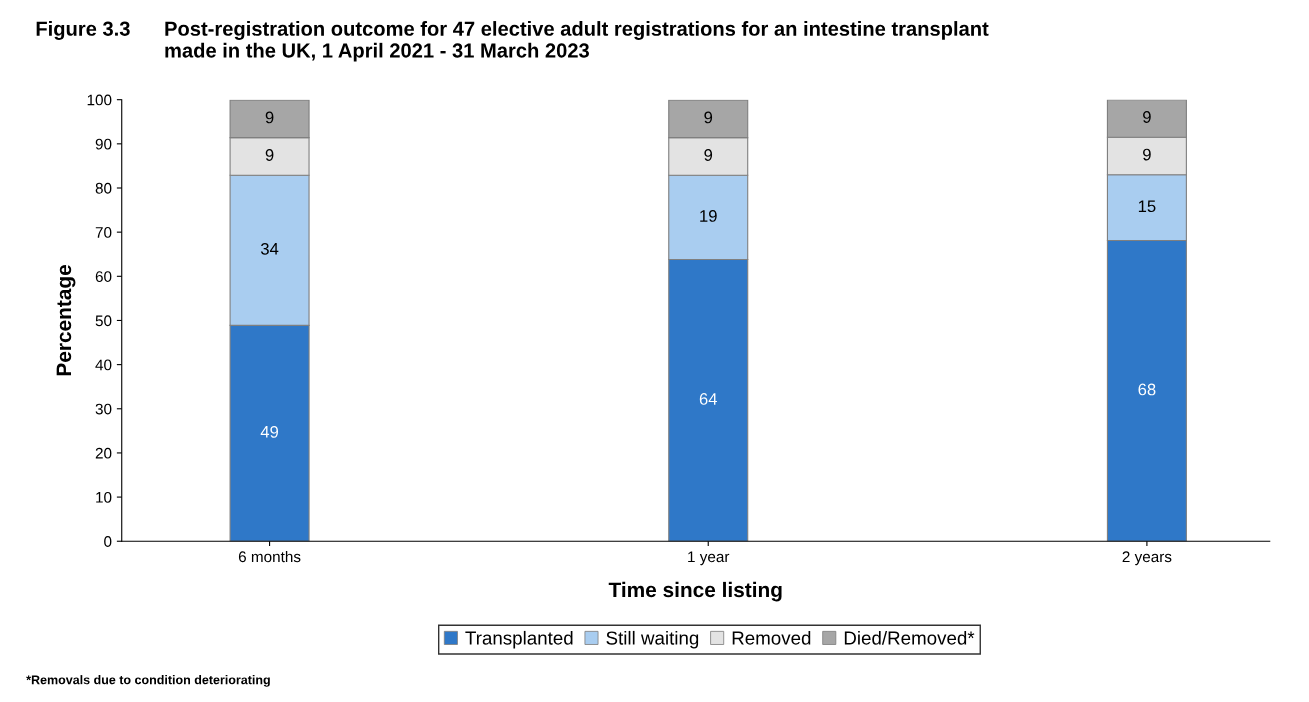 This screenshot has width=1309, height=702. Describe the element at coordinates (695, 591) in the screenshot. I see `x-axis-title: Time since listing` at that location.